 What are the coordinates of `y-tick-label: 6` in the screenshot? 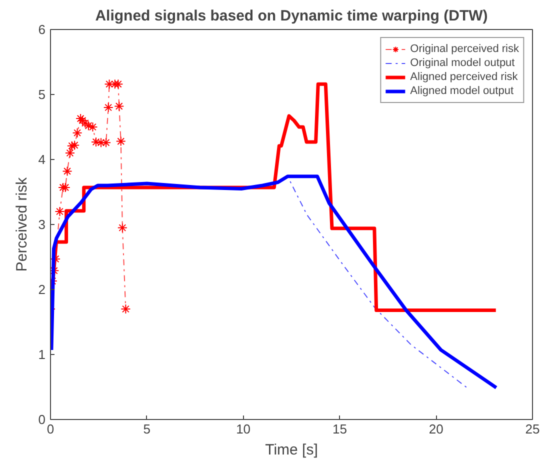 It's located at (42, 29).